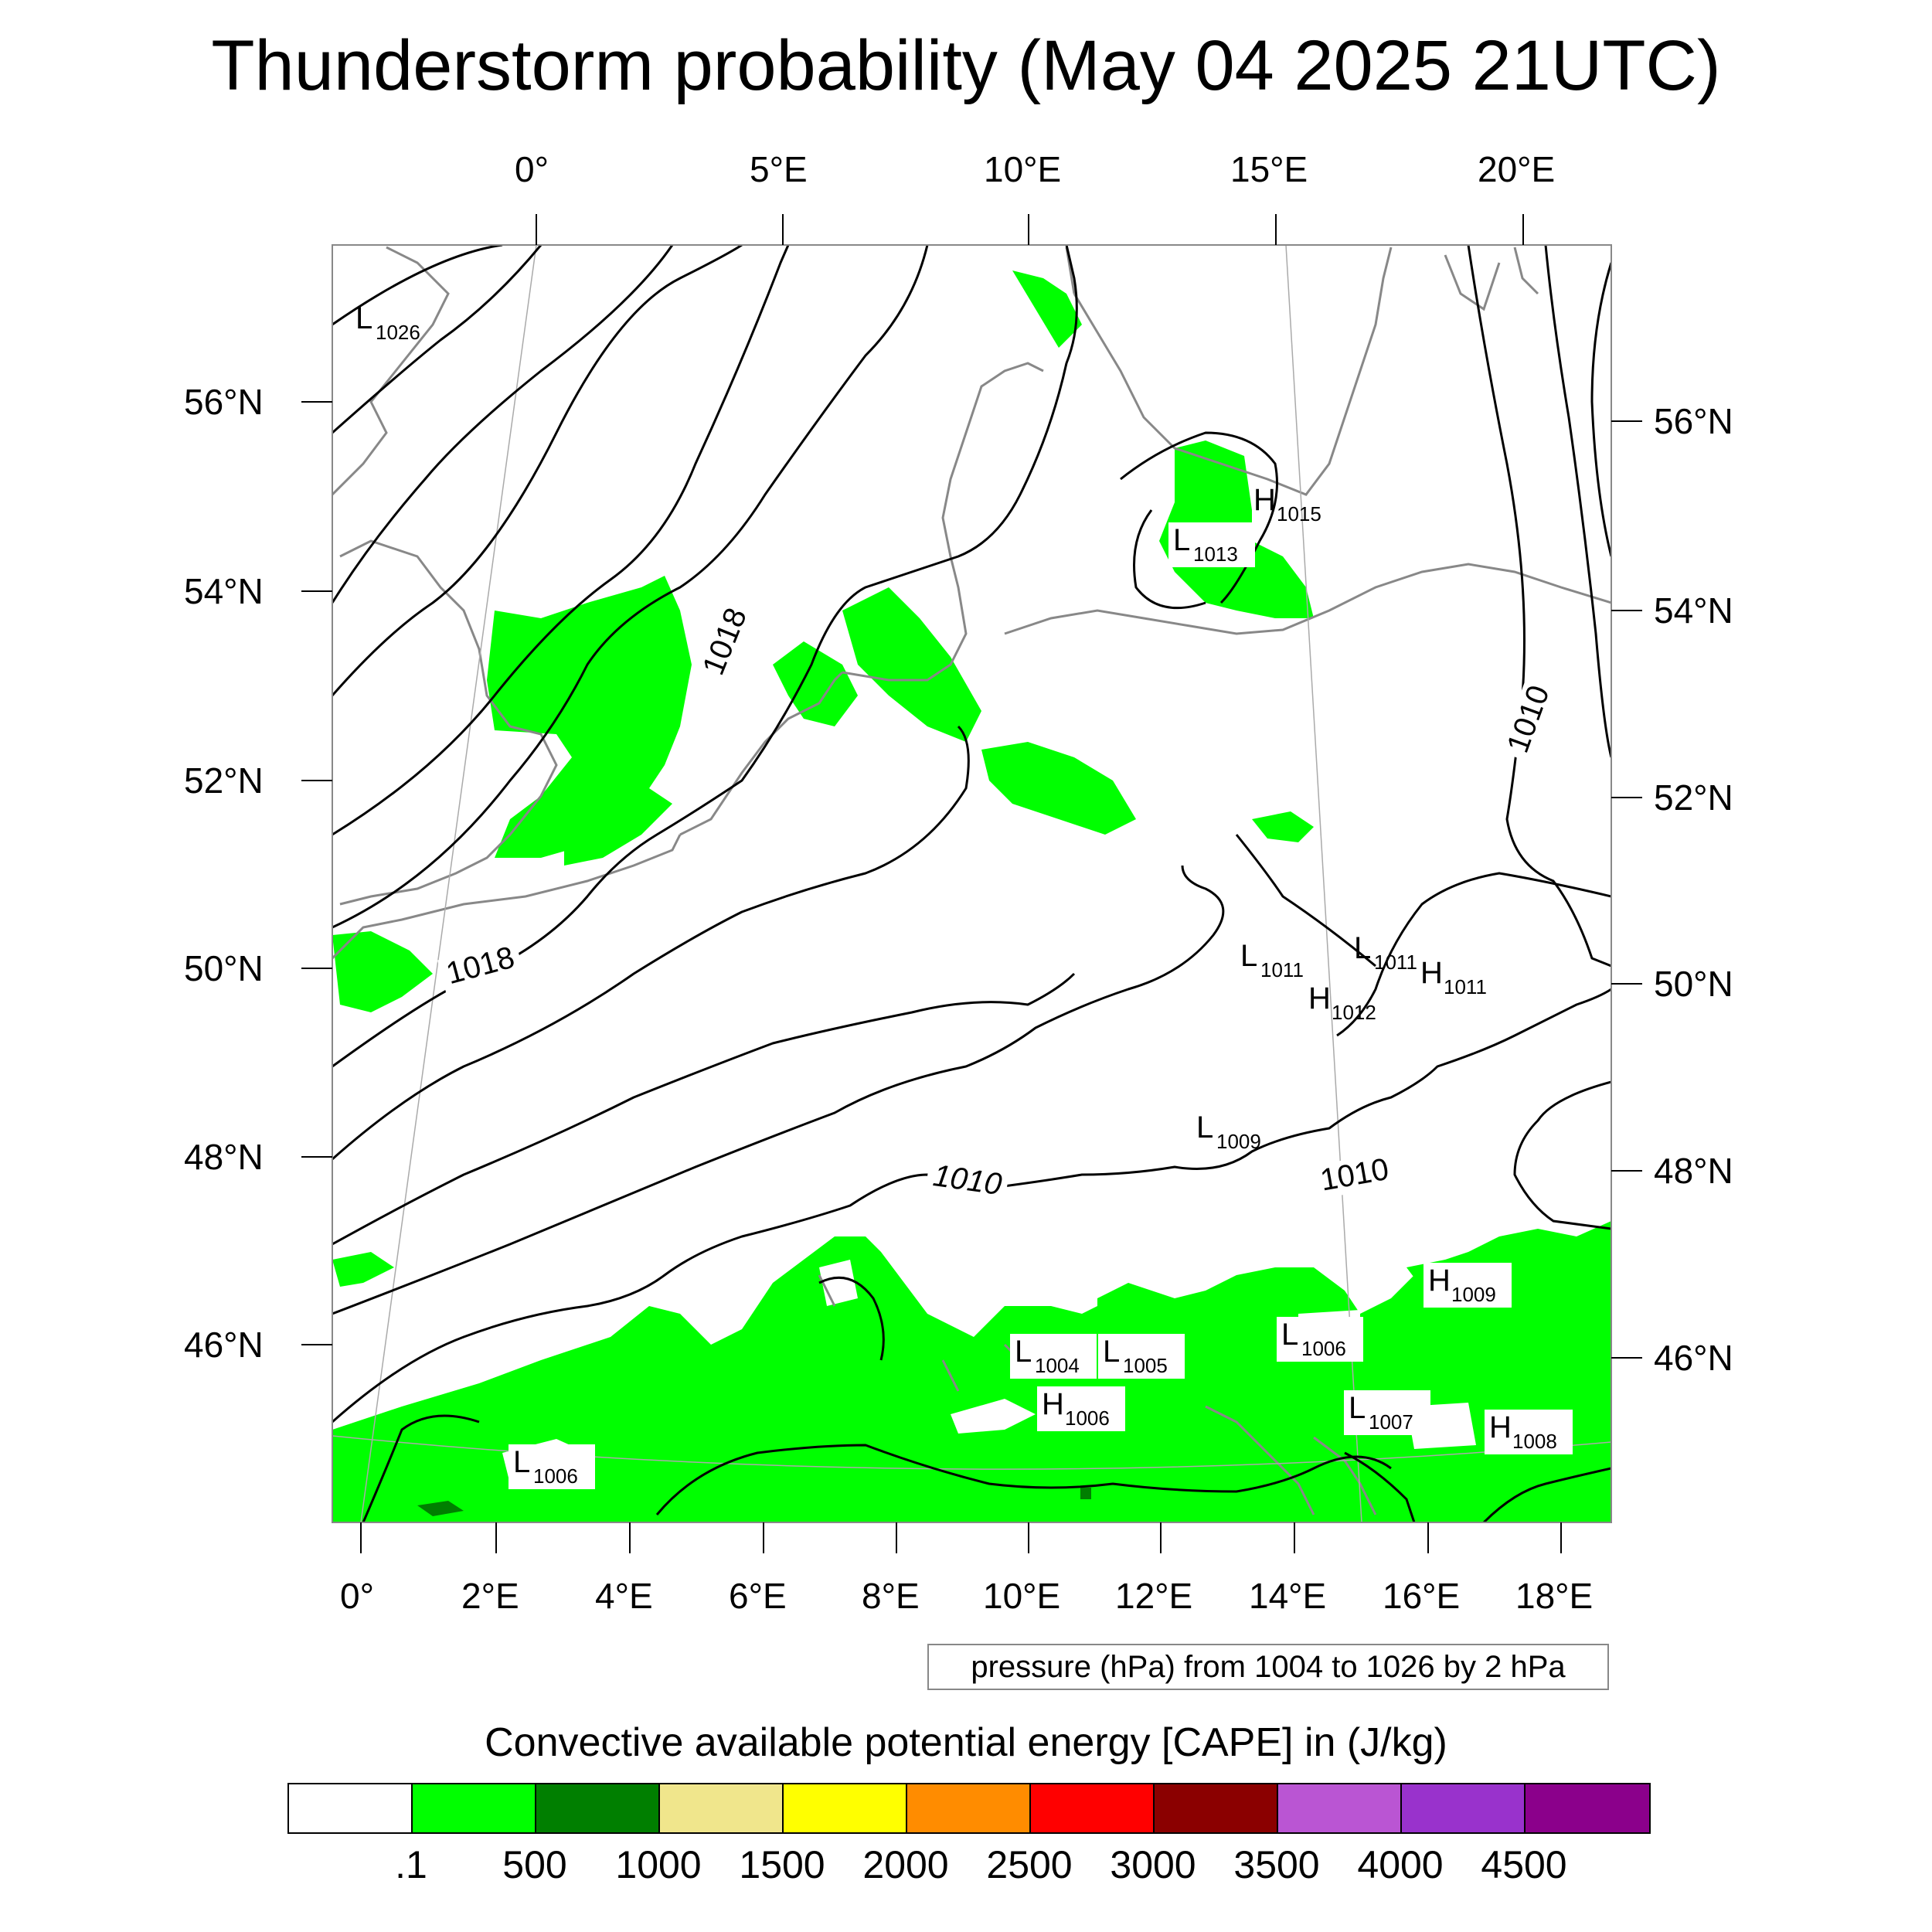 The height and width of the screenshot is (1932, 1932). What do you see at coordinates (1153, 1865) in the screenshot?
I see `colorbar-tick-label: 3000` at bounding box center [1153, 1865].